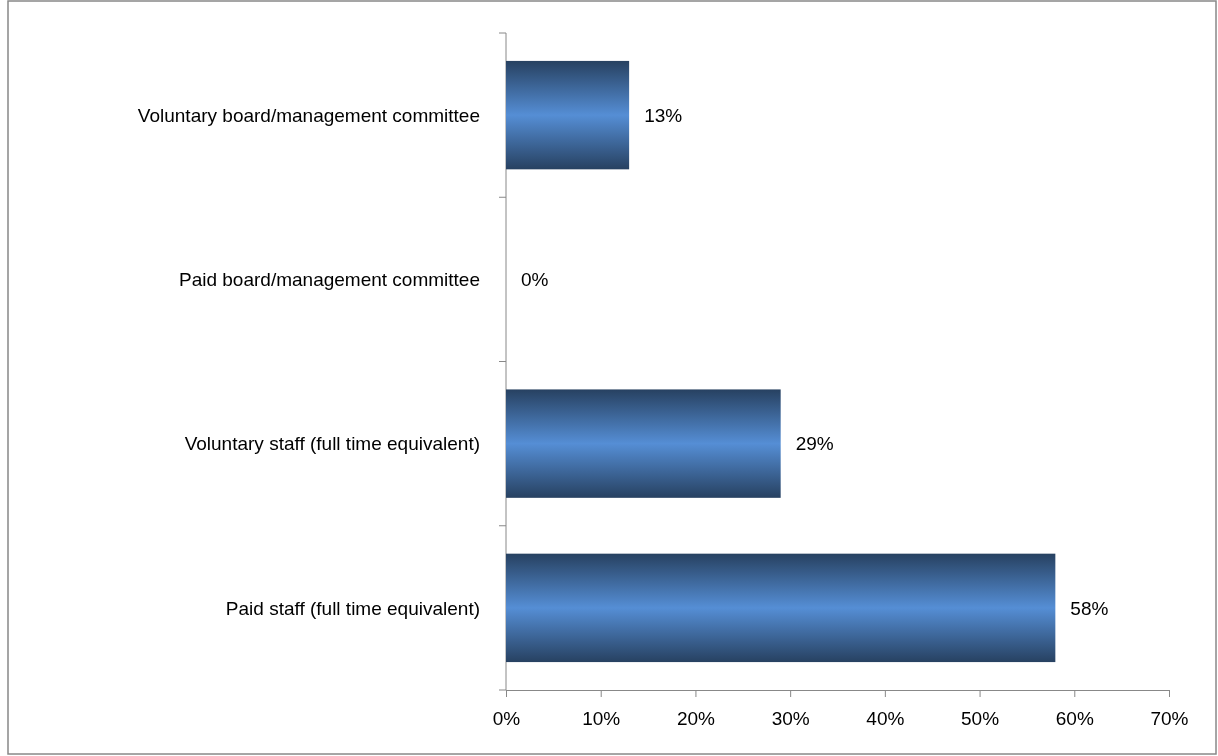  What do you see at coordinates (1074, 718) in the screenshot?
I see `x-tick-label: 60%` at bounding box center [1074, 718].